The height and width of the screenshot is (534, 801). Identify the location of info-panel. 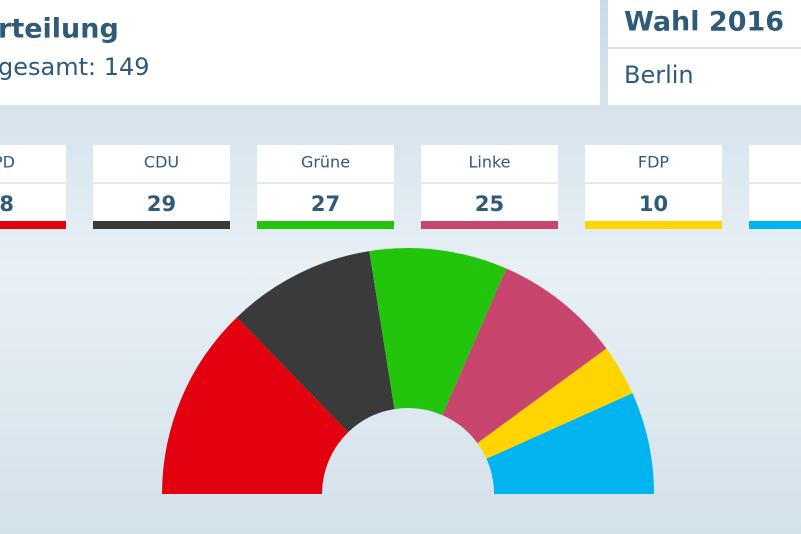
(704, 52).